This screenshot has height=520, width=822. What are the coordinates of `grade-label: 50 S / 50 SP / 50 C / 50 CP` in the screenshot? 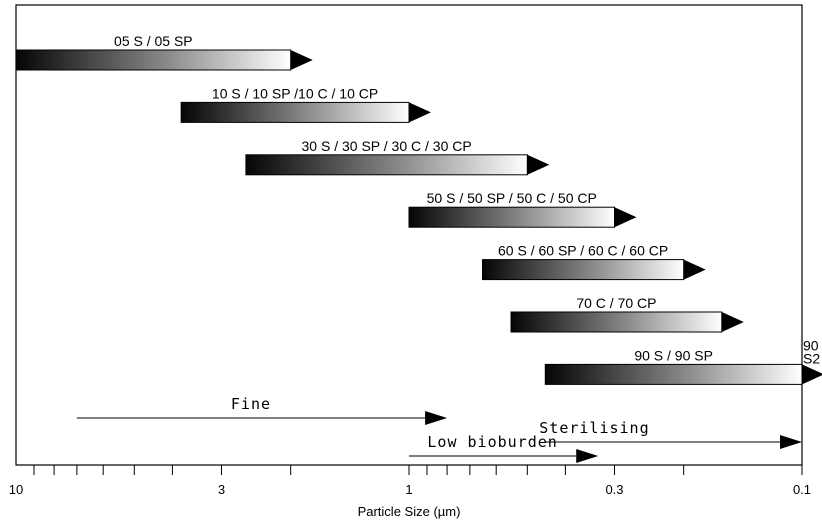 It's located at (512, 198).